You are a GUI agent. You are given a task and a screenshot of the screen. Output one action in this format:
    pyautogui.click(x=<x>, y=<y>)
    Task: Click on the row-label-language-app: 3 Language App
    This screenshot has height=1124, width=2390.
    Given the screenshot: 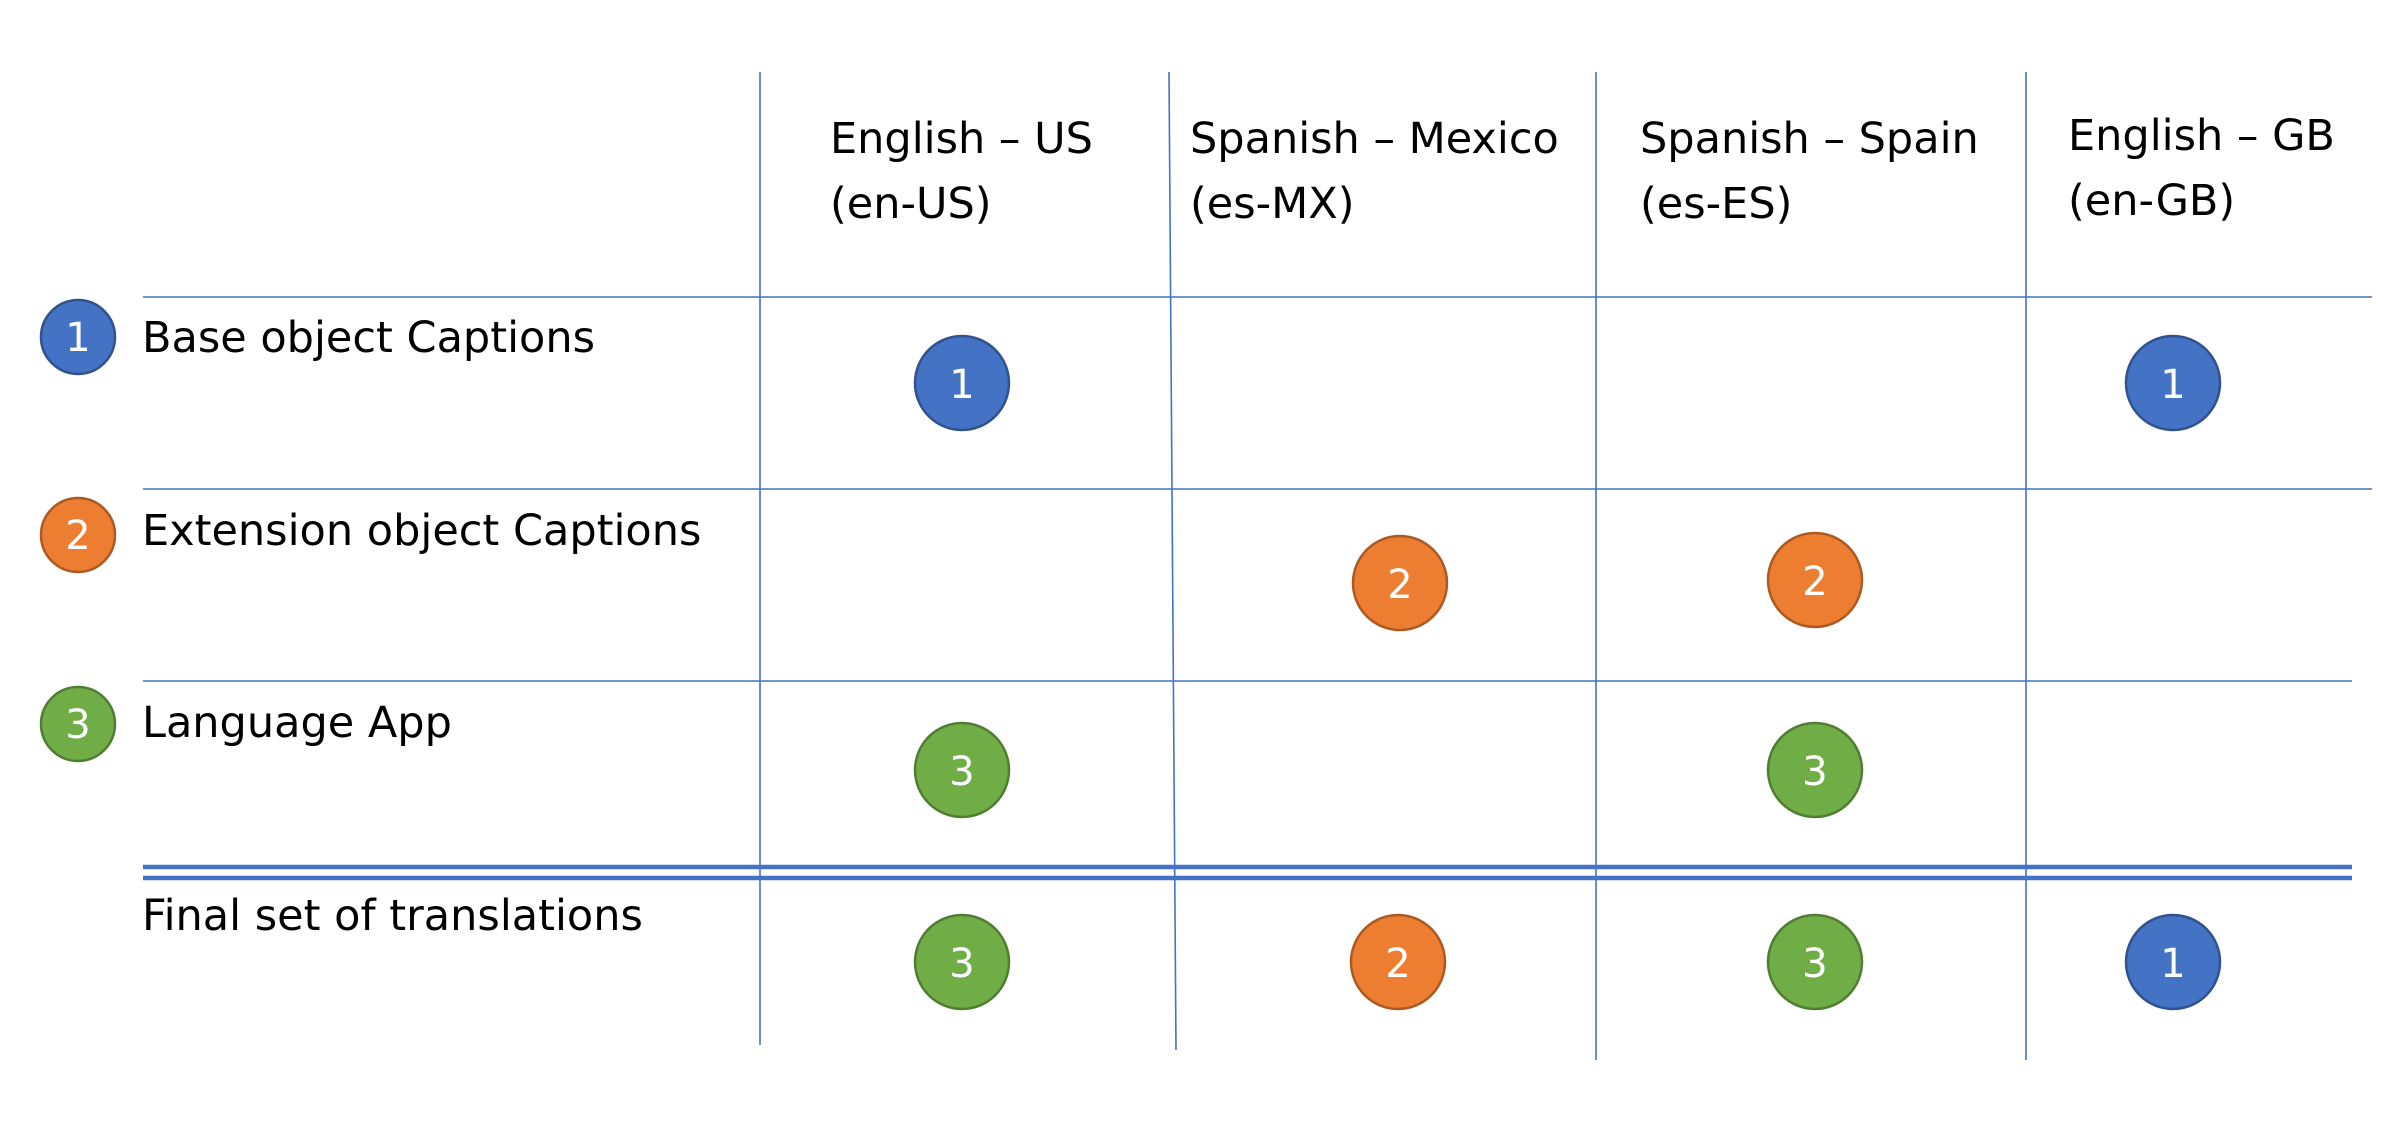 What is the action you would take?
    pyautogui.click(x=245, y=724)
    